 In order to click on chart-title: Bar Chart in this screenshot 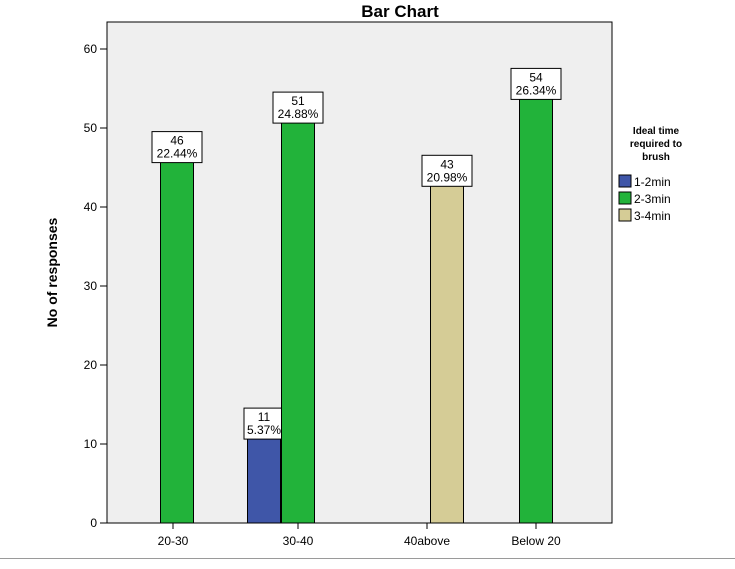, I will do `click(400, 11)`.